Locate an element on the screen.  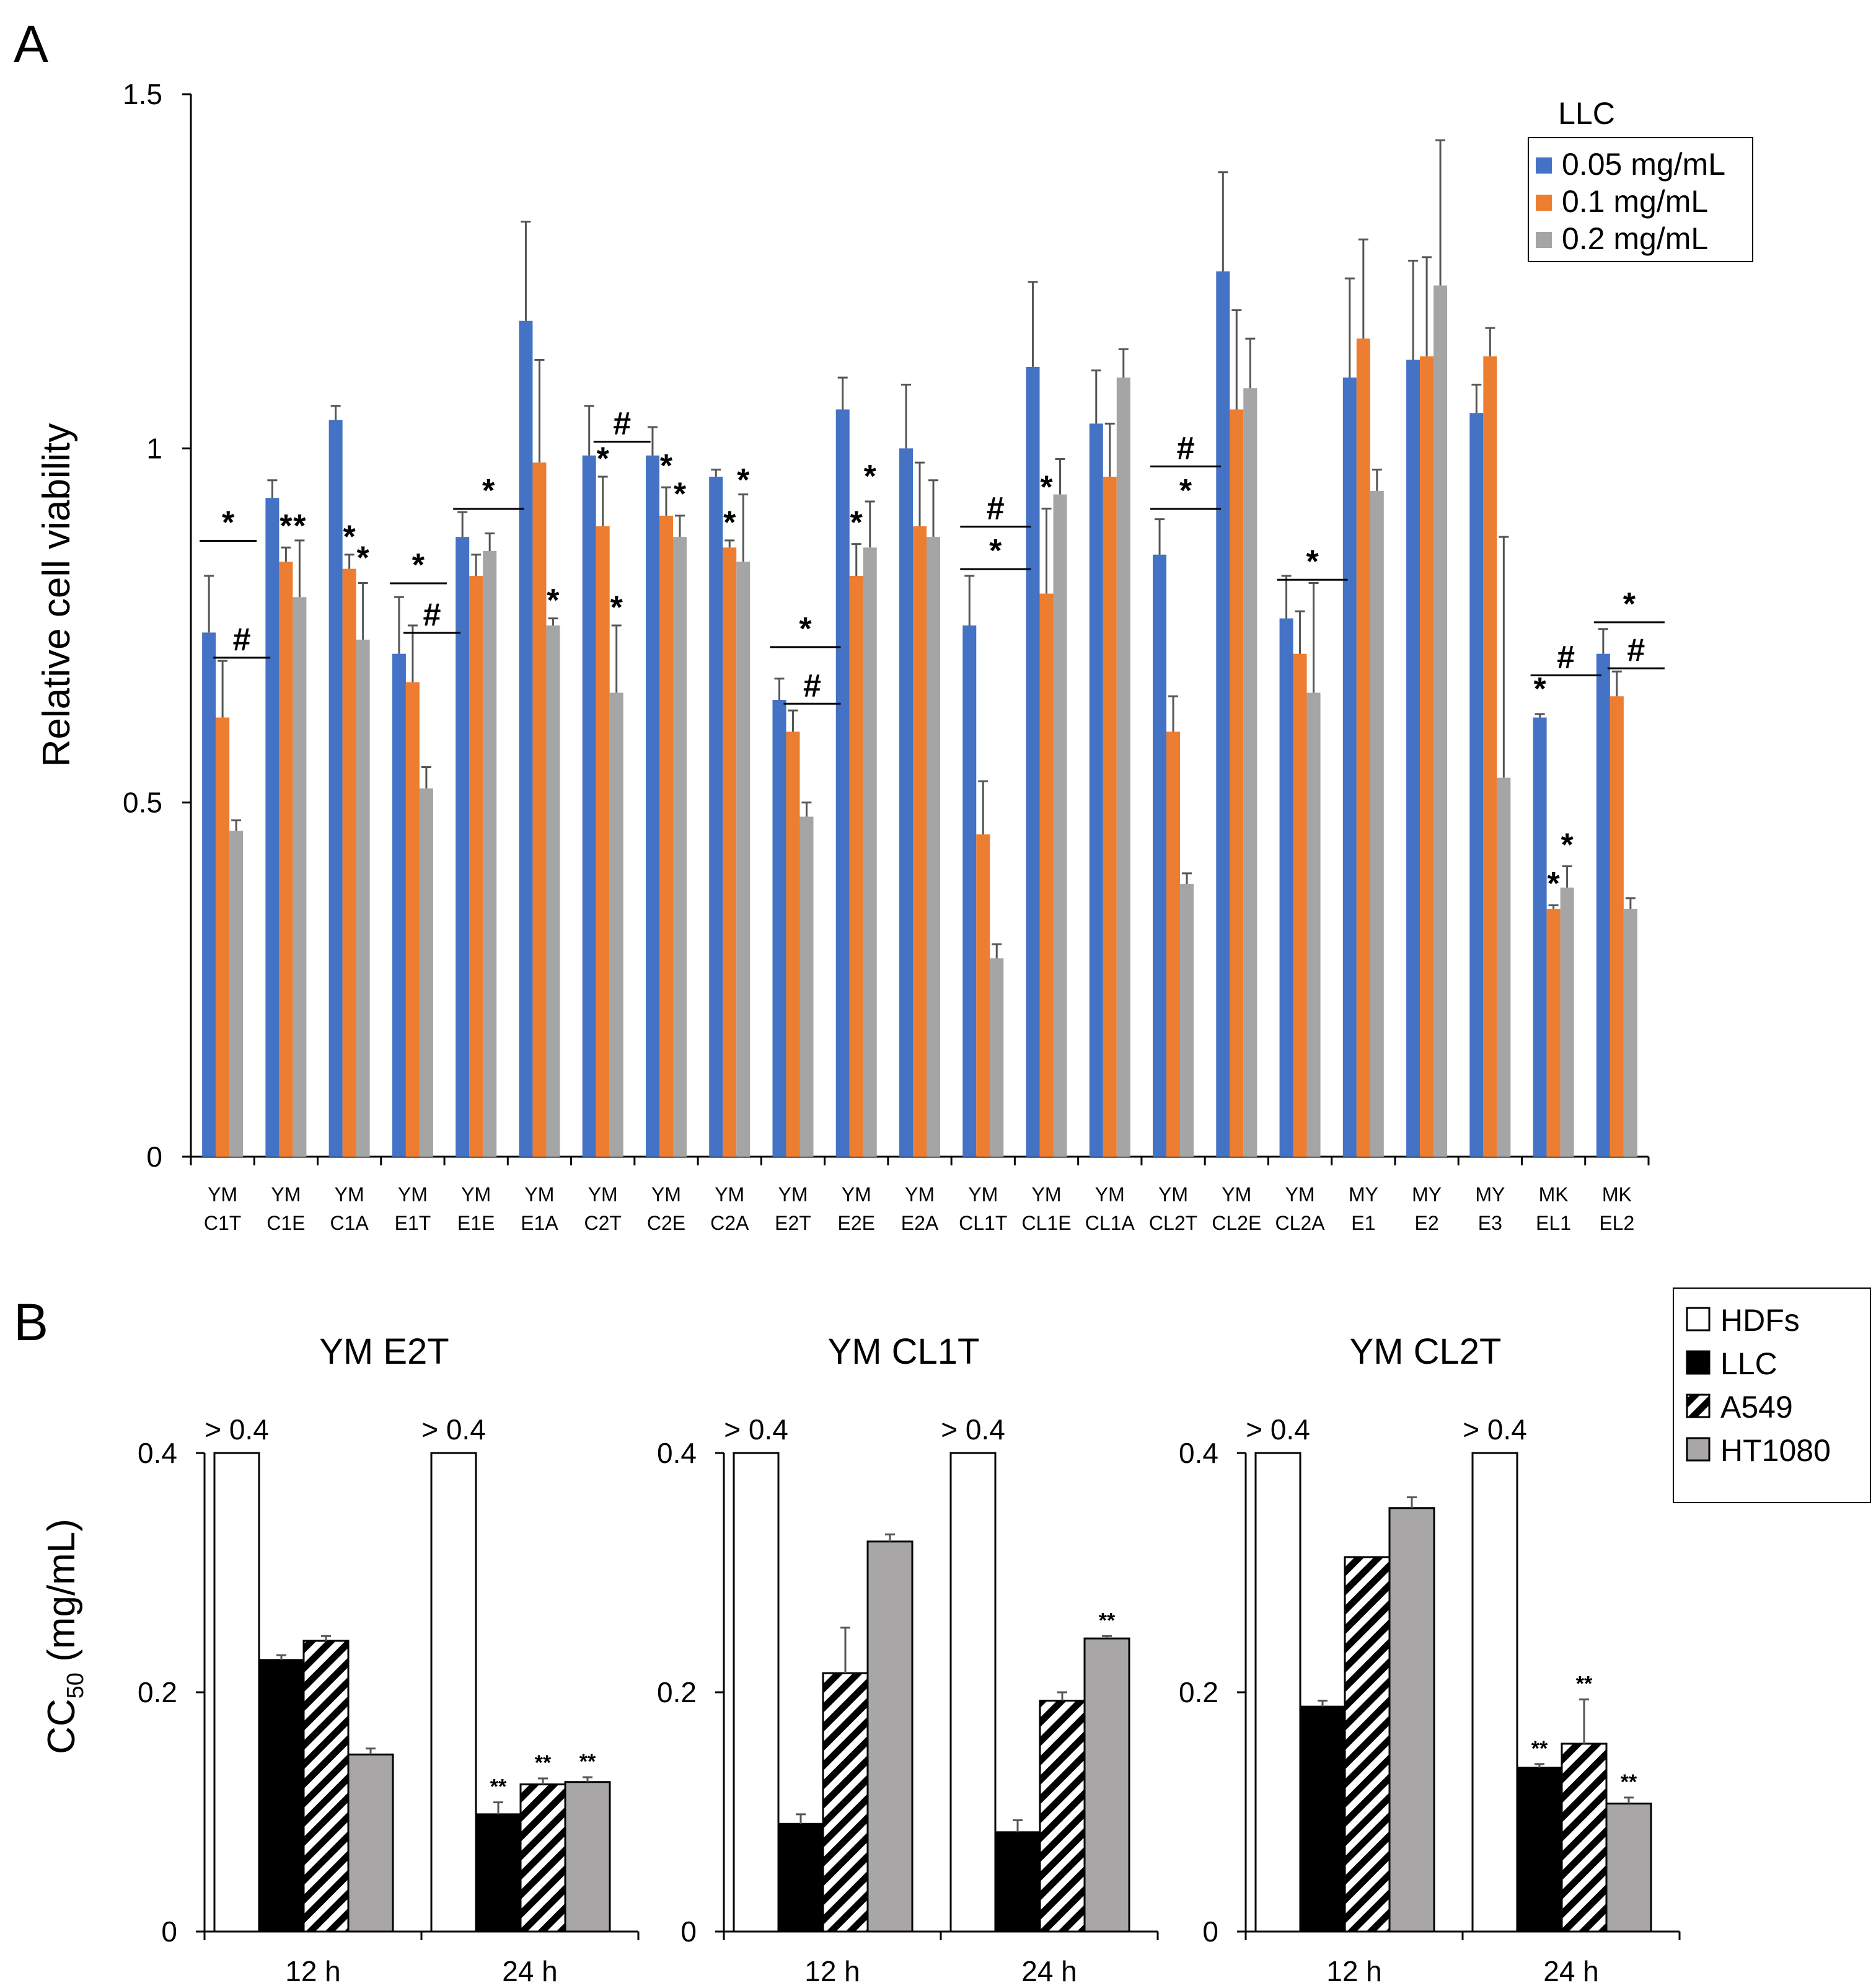
significance-mark: # is located at coordinates (1186, 448).